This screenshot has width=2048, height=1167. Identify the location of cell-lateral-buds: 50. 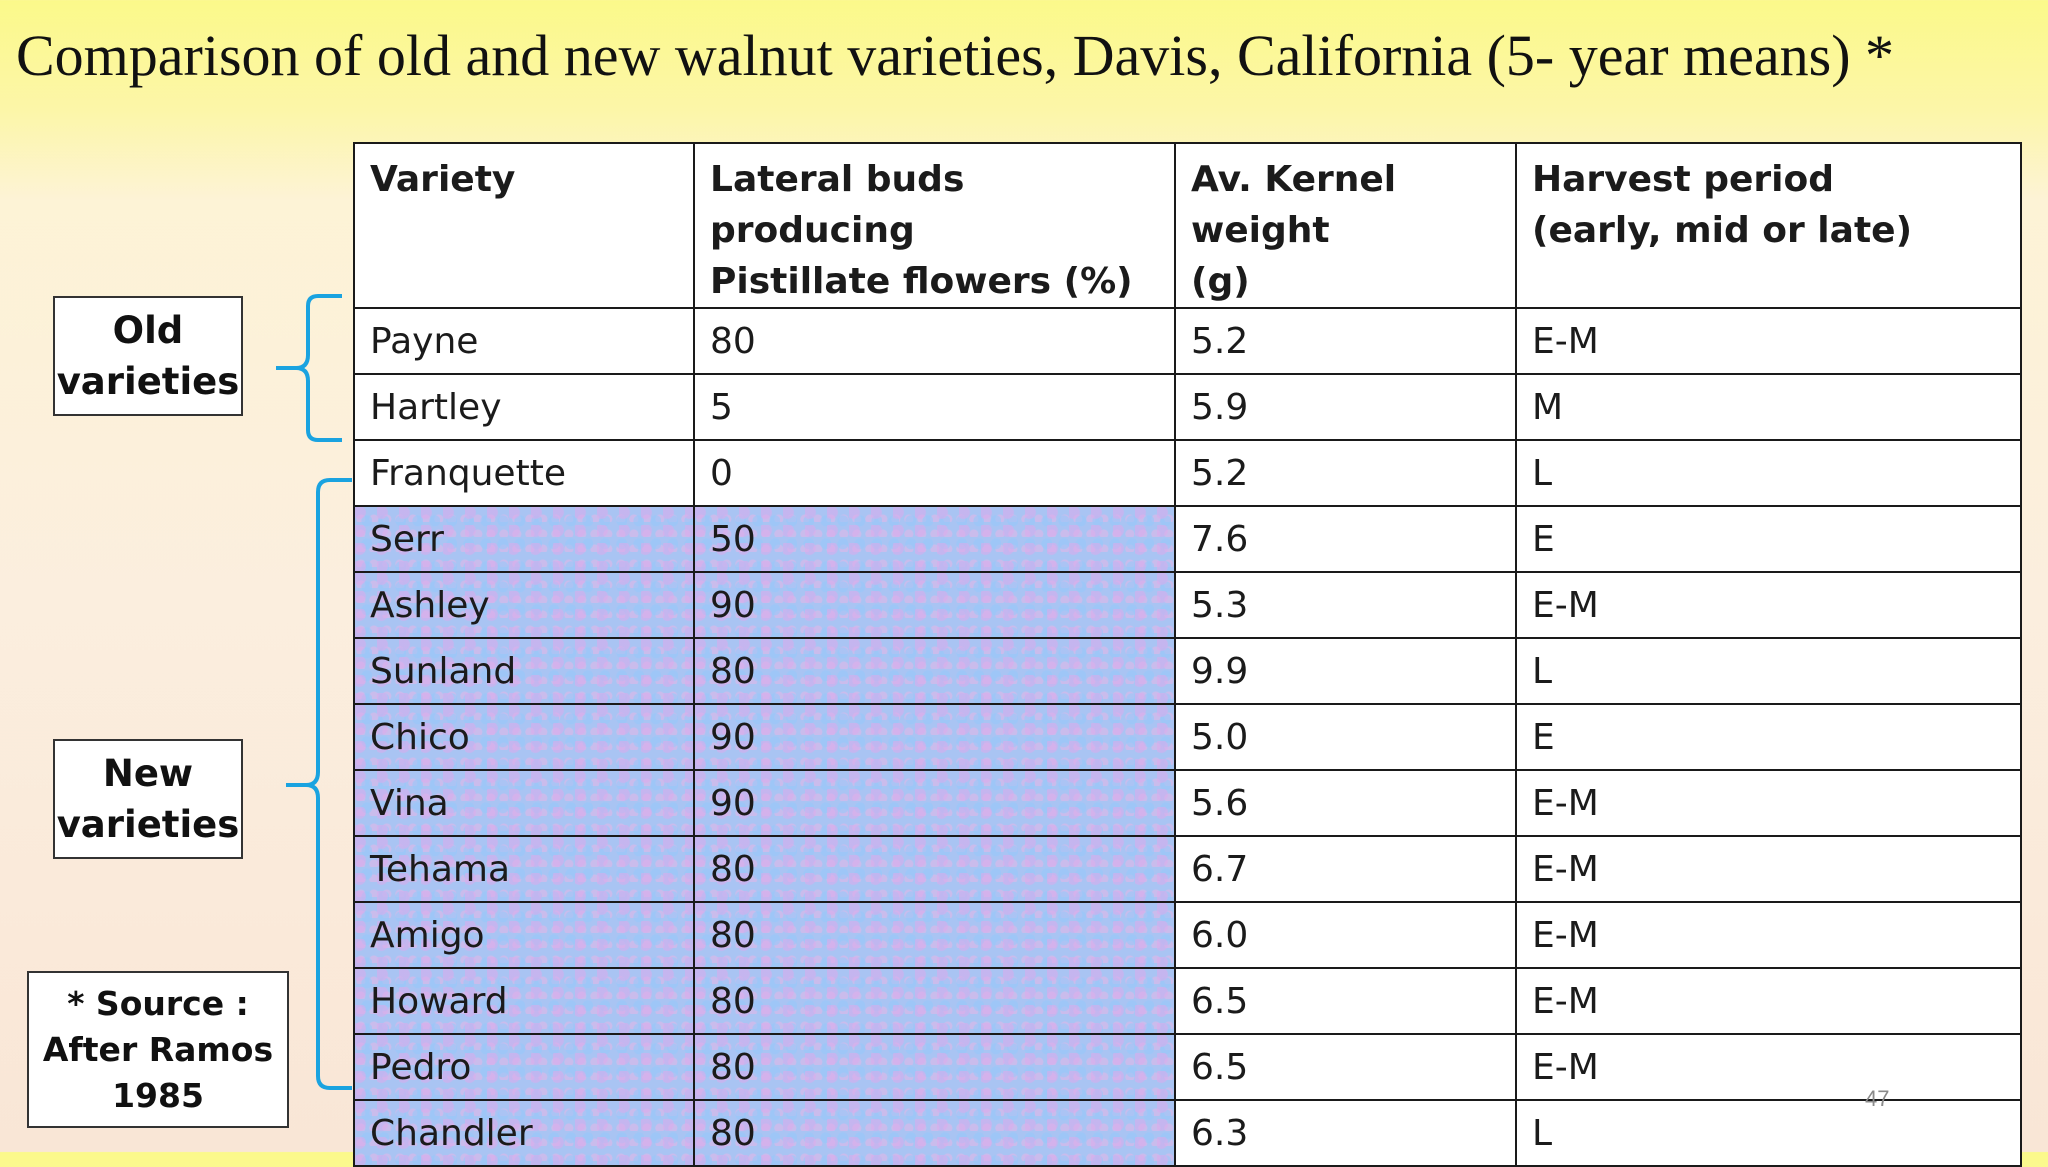
(934, 539).